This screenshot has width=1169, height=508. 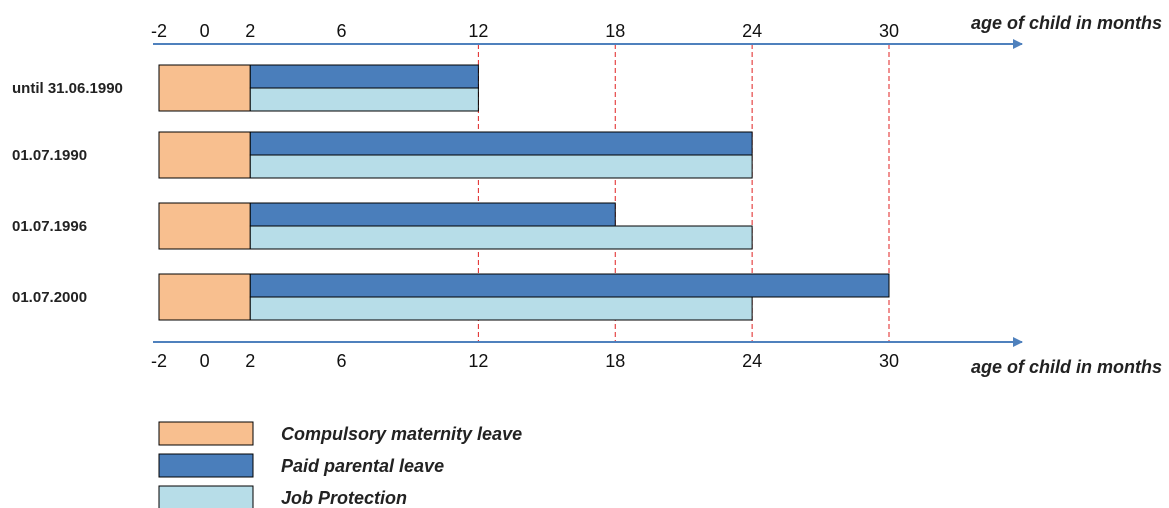 I want to click on row-label: 01.07.1990, so click(x=49, y=155).